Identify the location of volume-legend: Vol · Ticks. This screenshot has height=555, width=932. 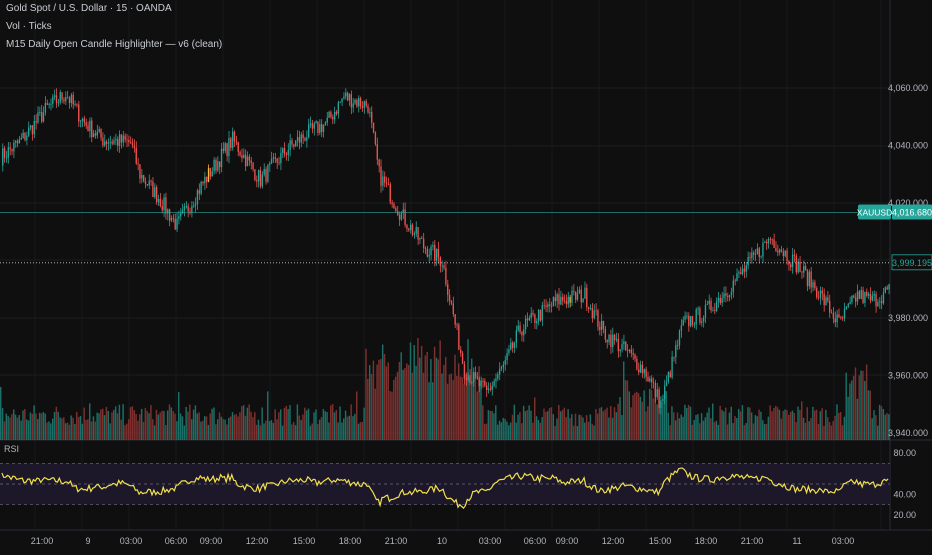
(29, 26).